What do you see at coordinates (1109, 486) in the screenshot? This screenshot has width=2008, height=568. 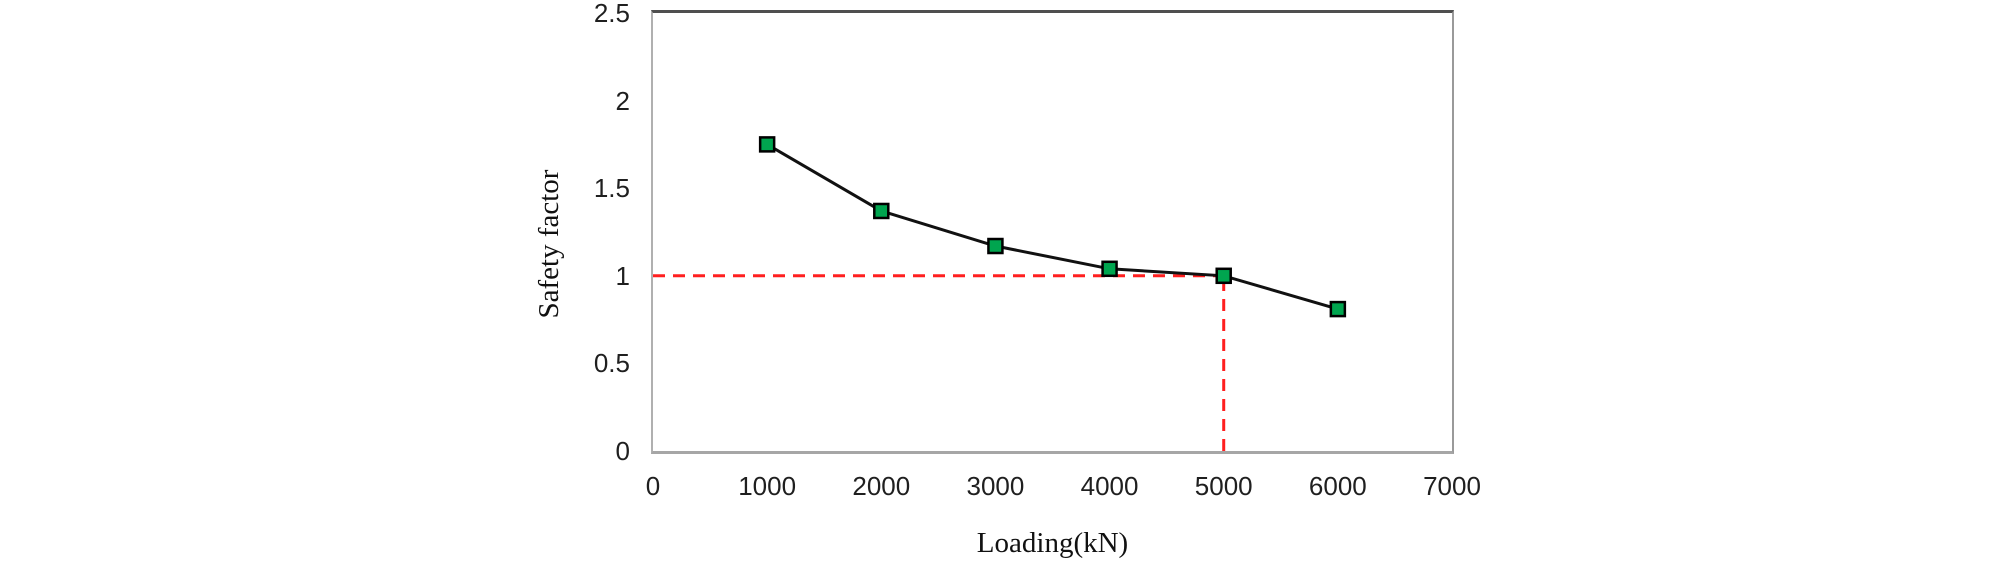 I see `x-tick-label: 4000` at bounding box center [1109, 486].